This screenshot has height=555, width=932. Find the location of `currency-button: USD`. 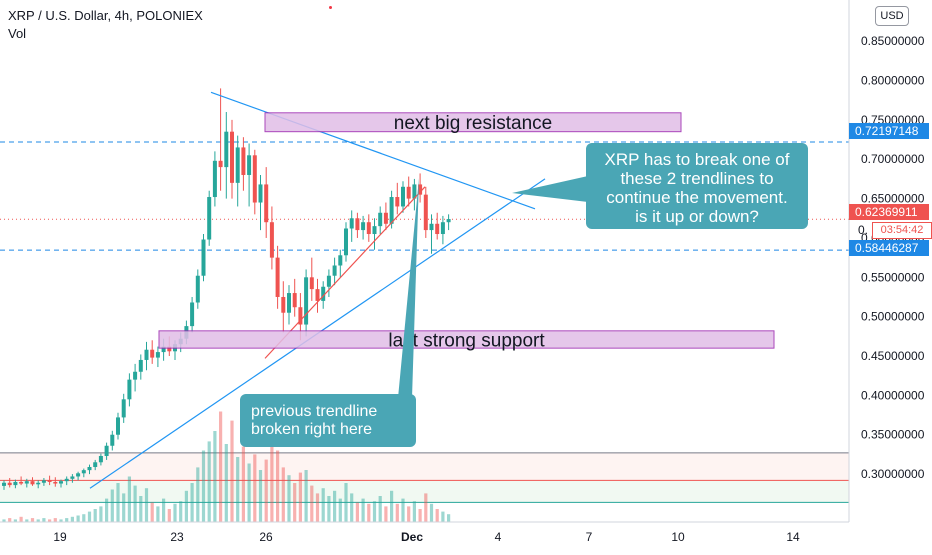

currency-button: USD is located at coordinates (892, 16).